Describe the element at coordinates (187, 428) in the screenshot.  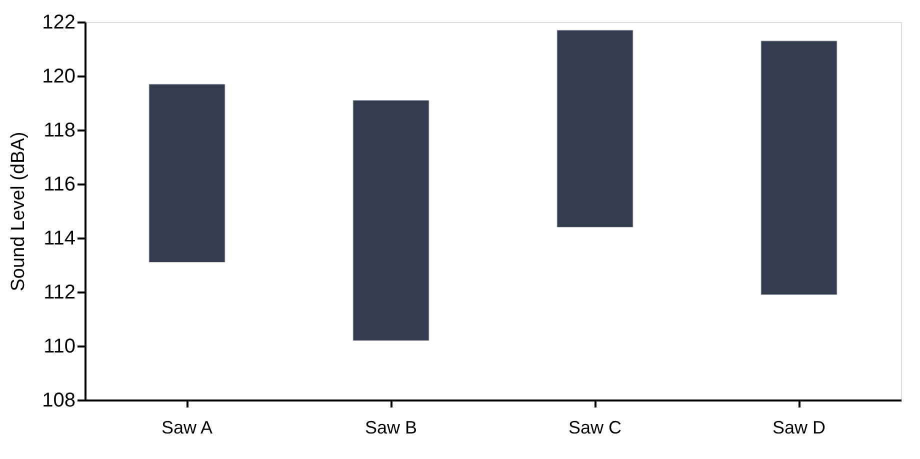
I see `x-tick-label: Saw A` at that location.